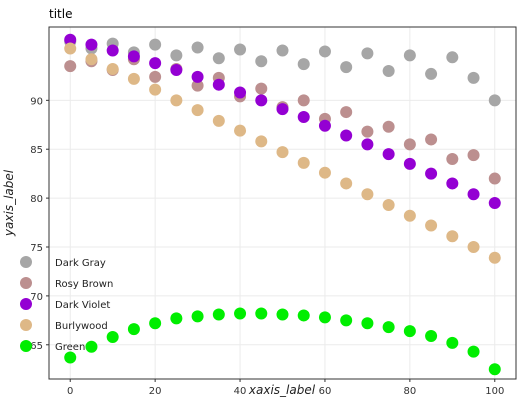 This screenshot has width=523, height=400. Describe the element at coordinates (409, 391) in the screenshot. I see `x-tick-label: 80` at that location.